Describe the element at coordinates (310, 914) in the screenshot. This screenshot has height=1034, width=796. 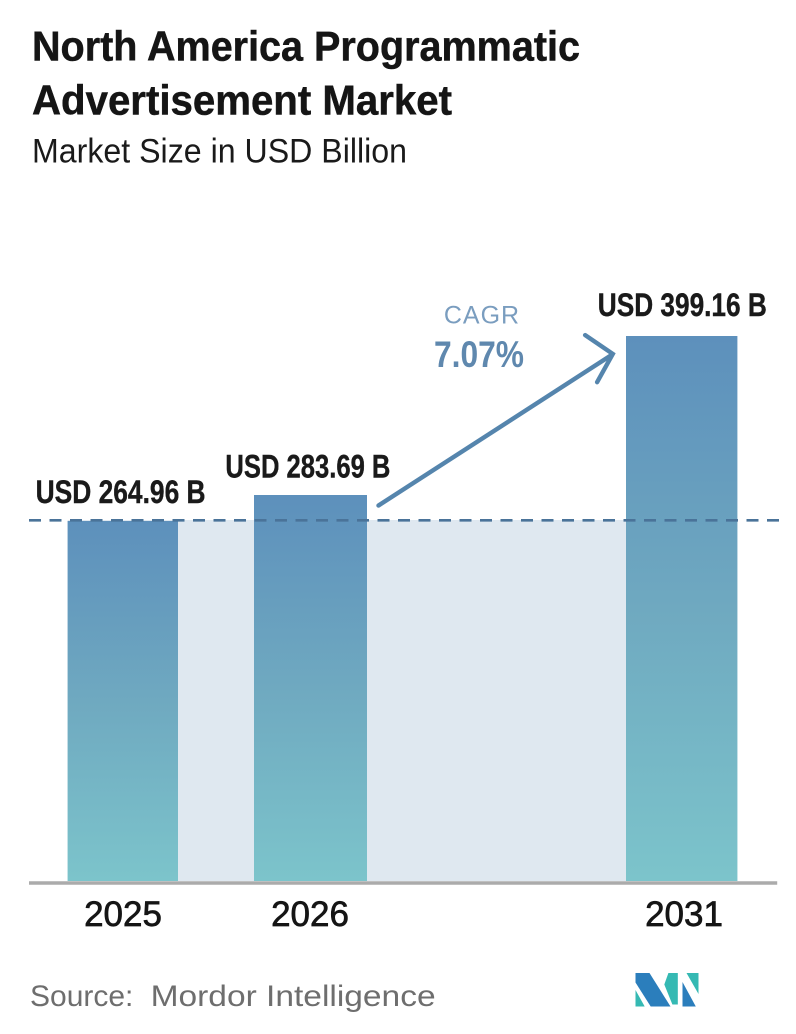
I see `svg-text: 2026` at that location.